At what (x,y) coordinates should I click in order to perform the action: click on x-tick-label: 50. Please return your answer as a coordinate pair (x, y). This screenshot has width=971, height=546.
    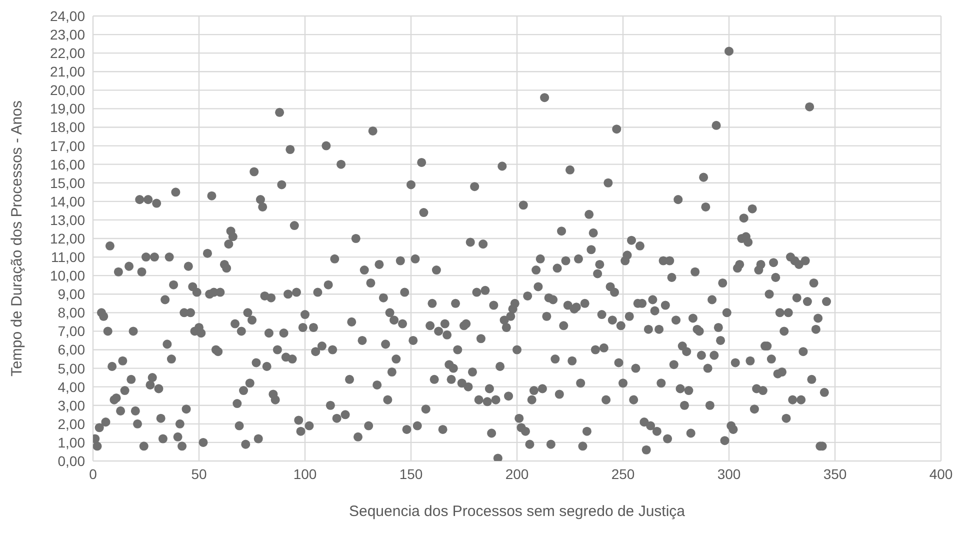
    Looking at the image, I should click on (199, 474).